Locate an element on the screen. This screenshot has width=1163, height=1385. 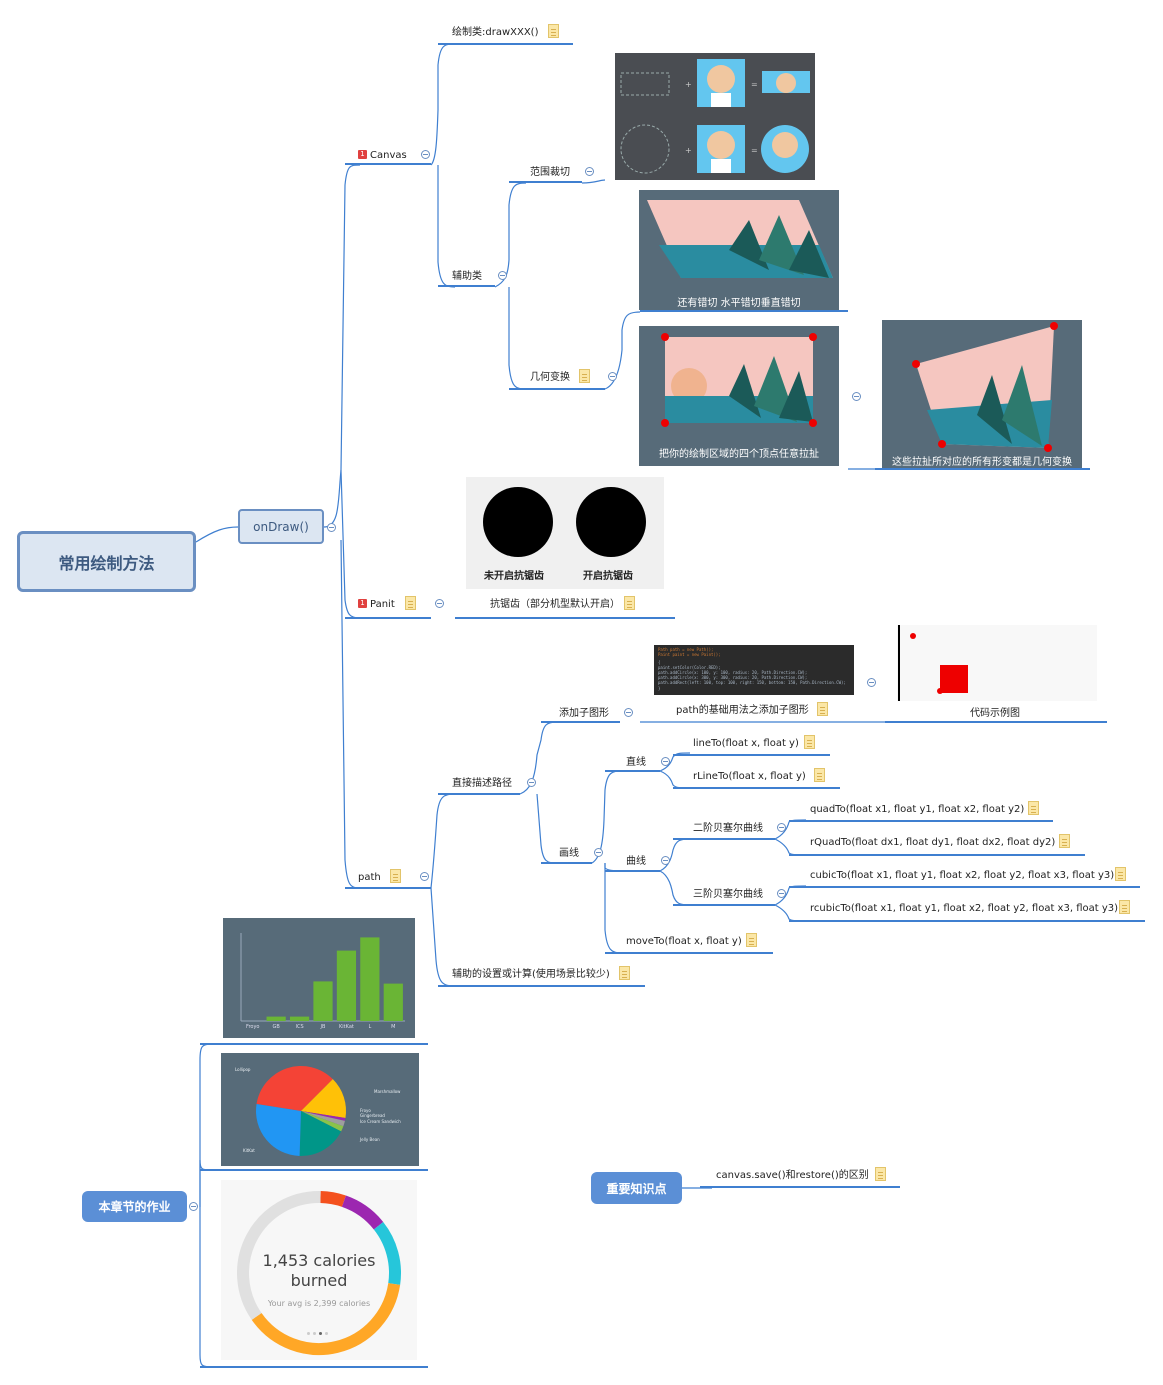
rquadto-underline is located at coordinates (937, 855).